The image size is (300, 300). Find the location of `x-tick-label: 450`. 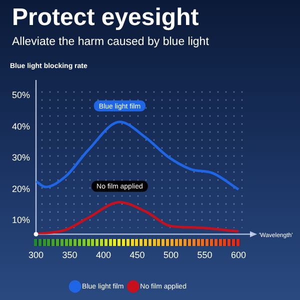

x-tick-label: 450 is located at coordinates (137, 255).